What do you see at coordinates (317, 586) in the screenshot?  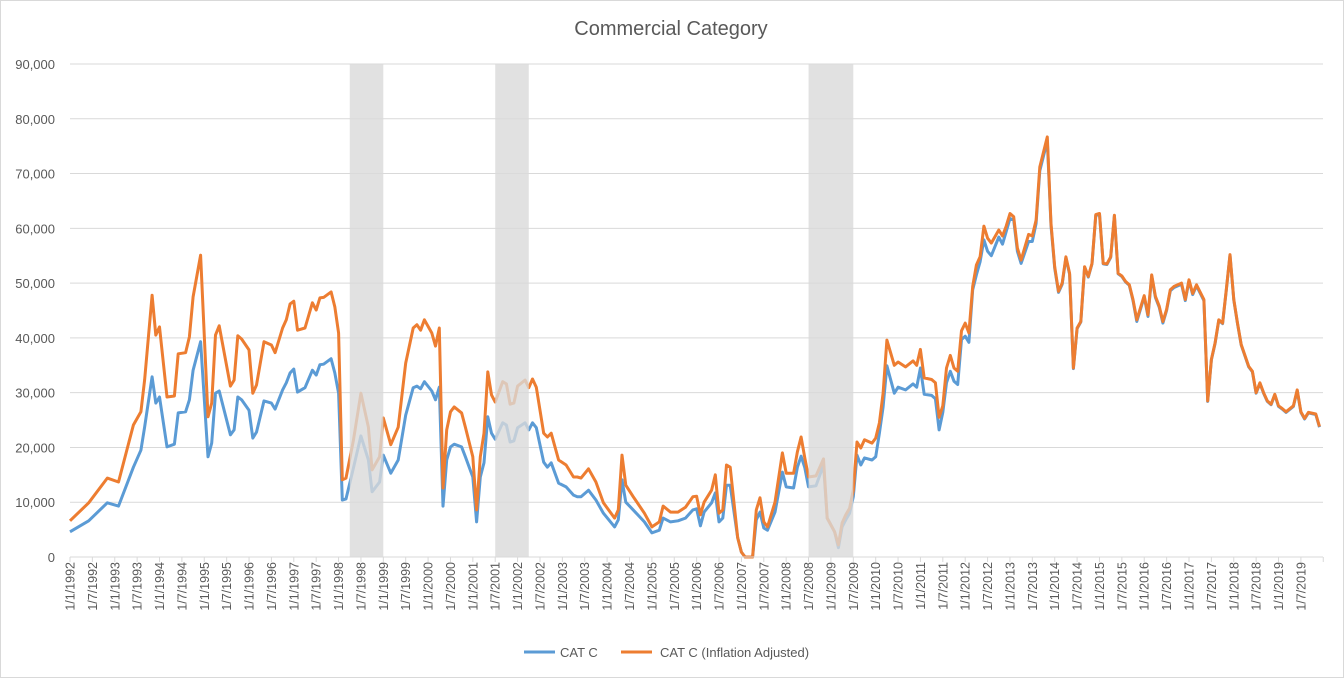 I see `x-tick-label: 1/7/1997` at bounding box center [317, 586].